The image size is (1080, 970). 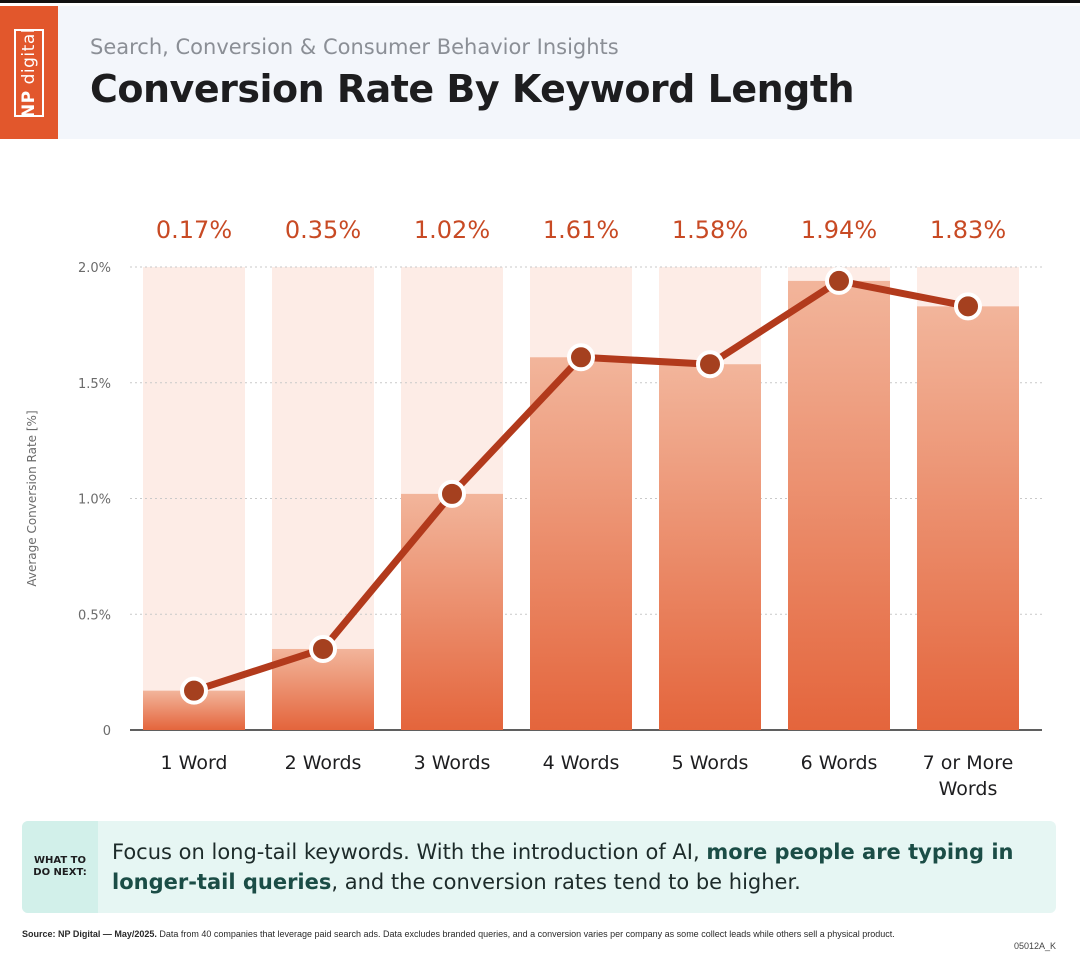 I want to click on data-label: 1.61%, so click(x=581, y=230).